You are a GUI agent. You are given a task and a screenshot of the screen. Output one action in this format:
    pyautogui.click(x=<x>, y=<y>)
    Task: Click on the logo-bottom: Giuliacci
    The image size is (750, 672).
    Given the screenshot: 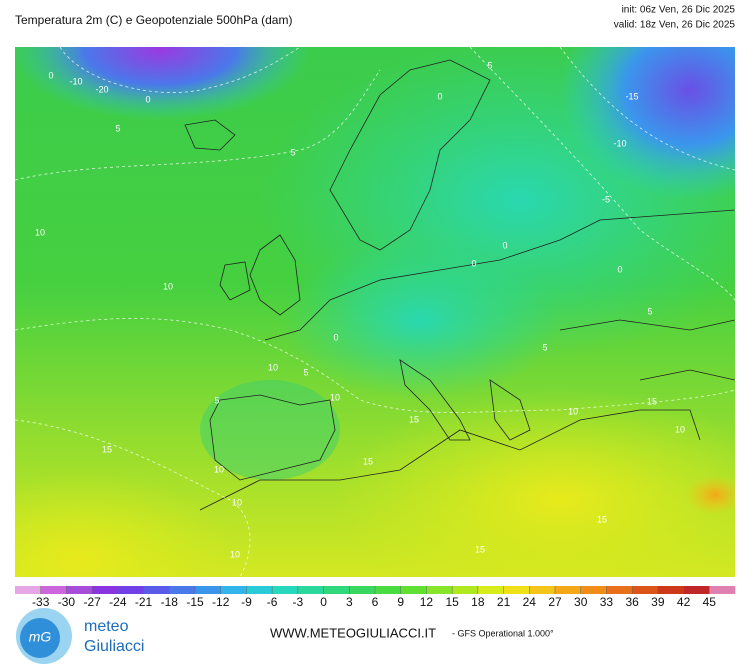 What is the action you would take?
    pyautogui.click(x=114, y=646)
    